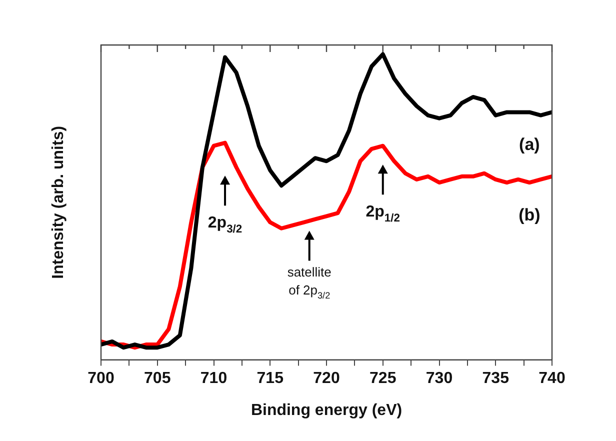 This screenshot has width=616, height=441. I want to click on x-tick-label: 730, so click(439, 378).